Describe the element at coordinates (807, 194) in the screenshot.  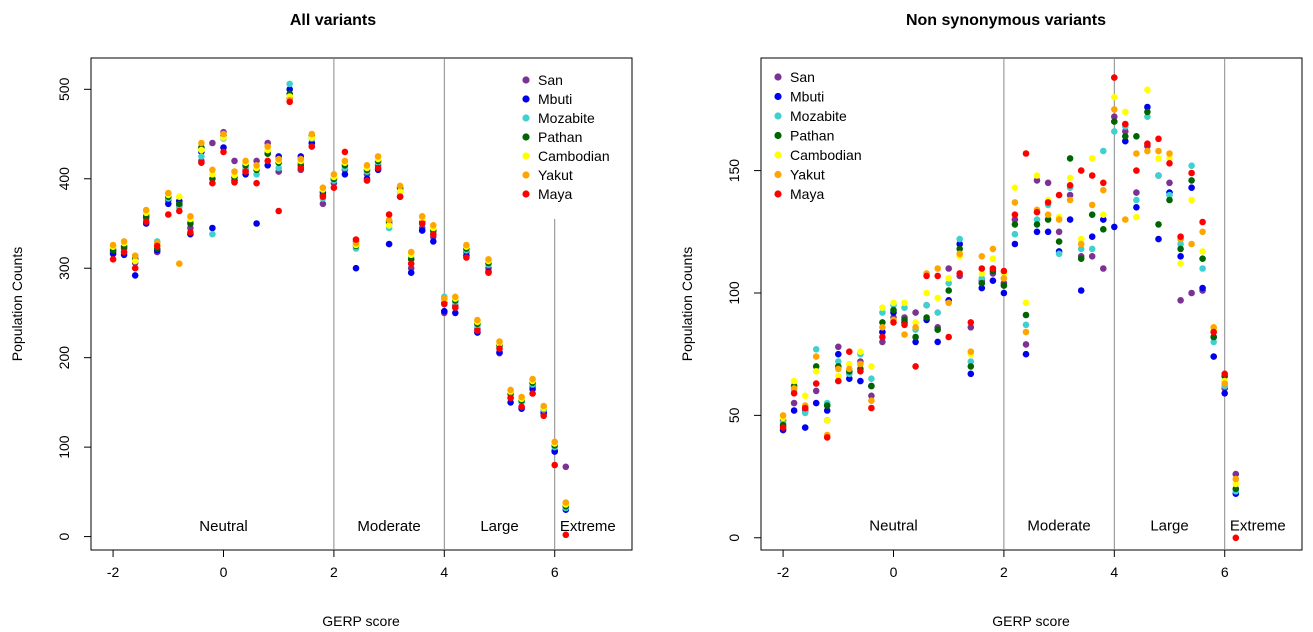
I see `legend-label: Maya` at that location.